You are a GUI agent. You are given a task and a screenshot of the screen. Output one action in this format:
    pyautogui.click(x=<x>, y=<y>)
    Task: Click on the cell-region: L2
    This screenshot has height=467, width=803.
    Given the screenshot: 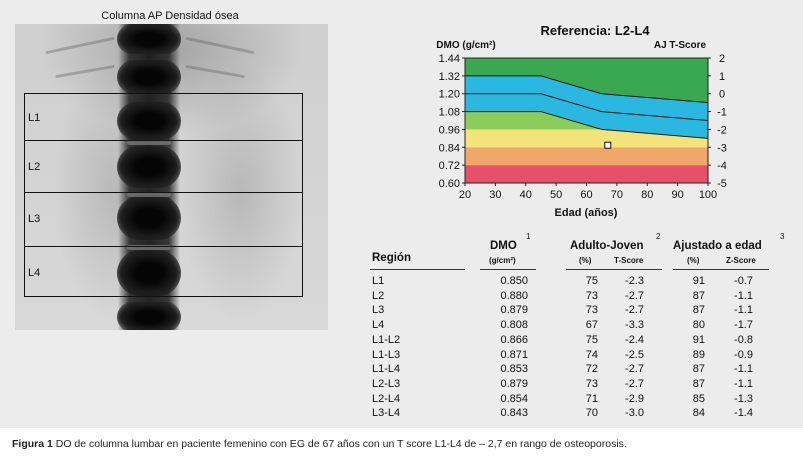 What is the action you would take?
    pyautogui.click(x=378, y=295)
    